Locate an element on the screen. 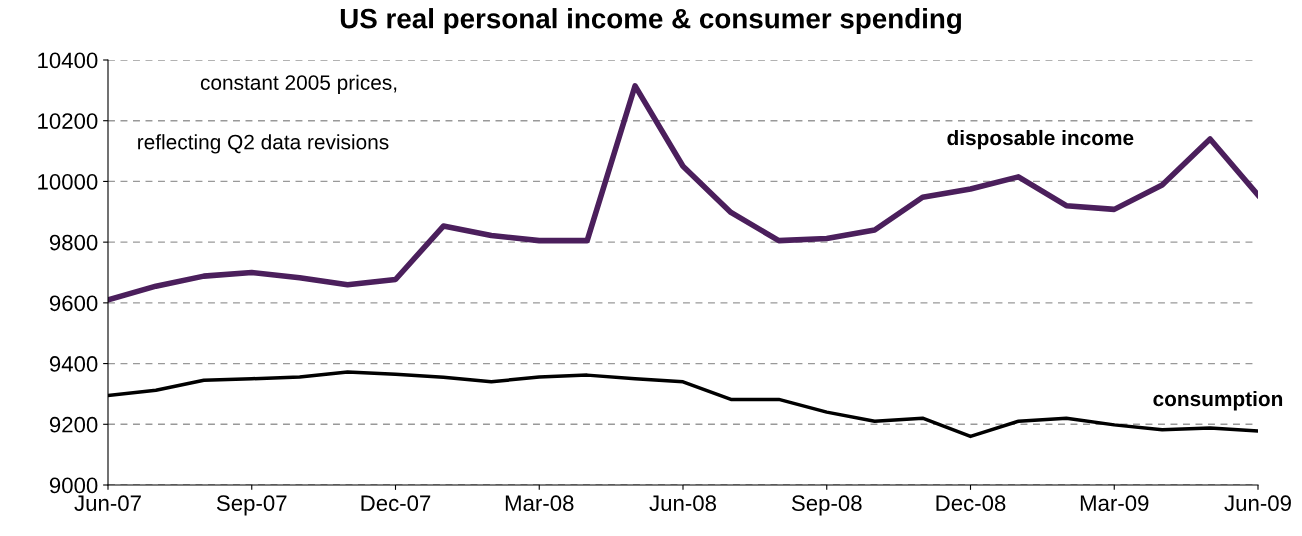  series-label: consumption is located at coordinates (1218, 400).